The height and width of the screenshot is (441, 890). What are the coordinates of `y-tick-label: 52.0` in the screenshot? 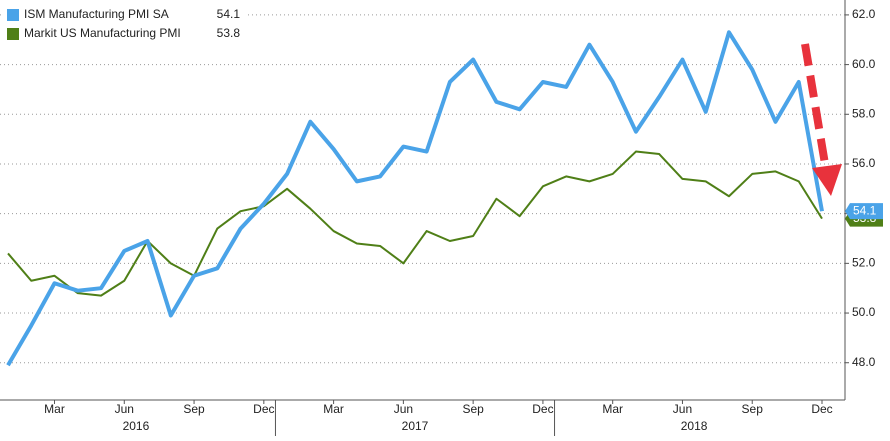 It's located at (864, 263).